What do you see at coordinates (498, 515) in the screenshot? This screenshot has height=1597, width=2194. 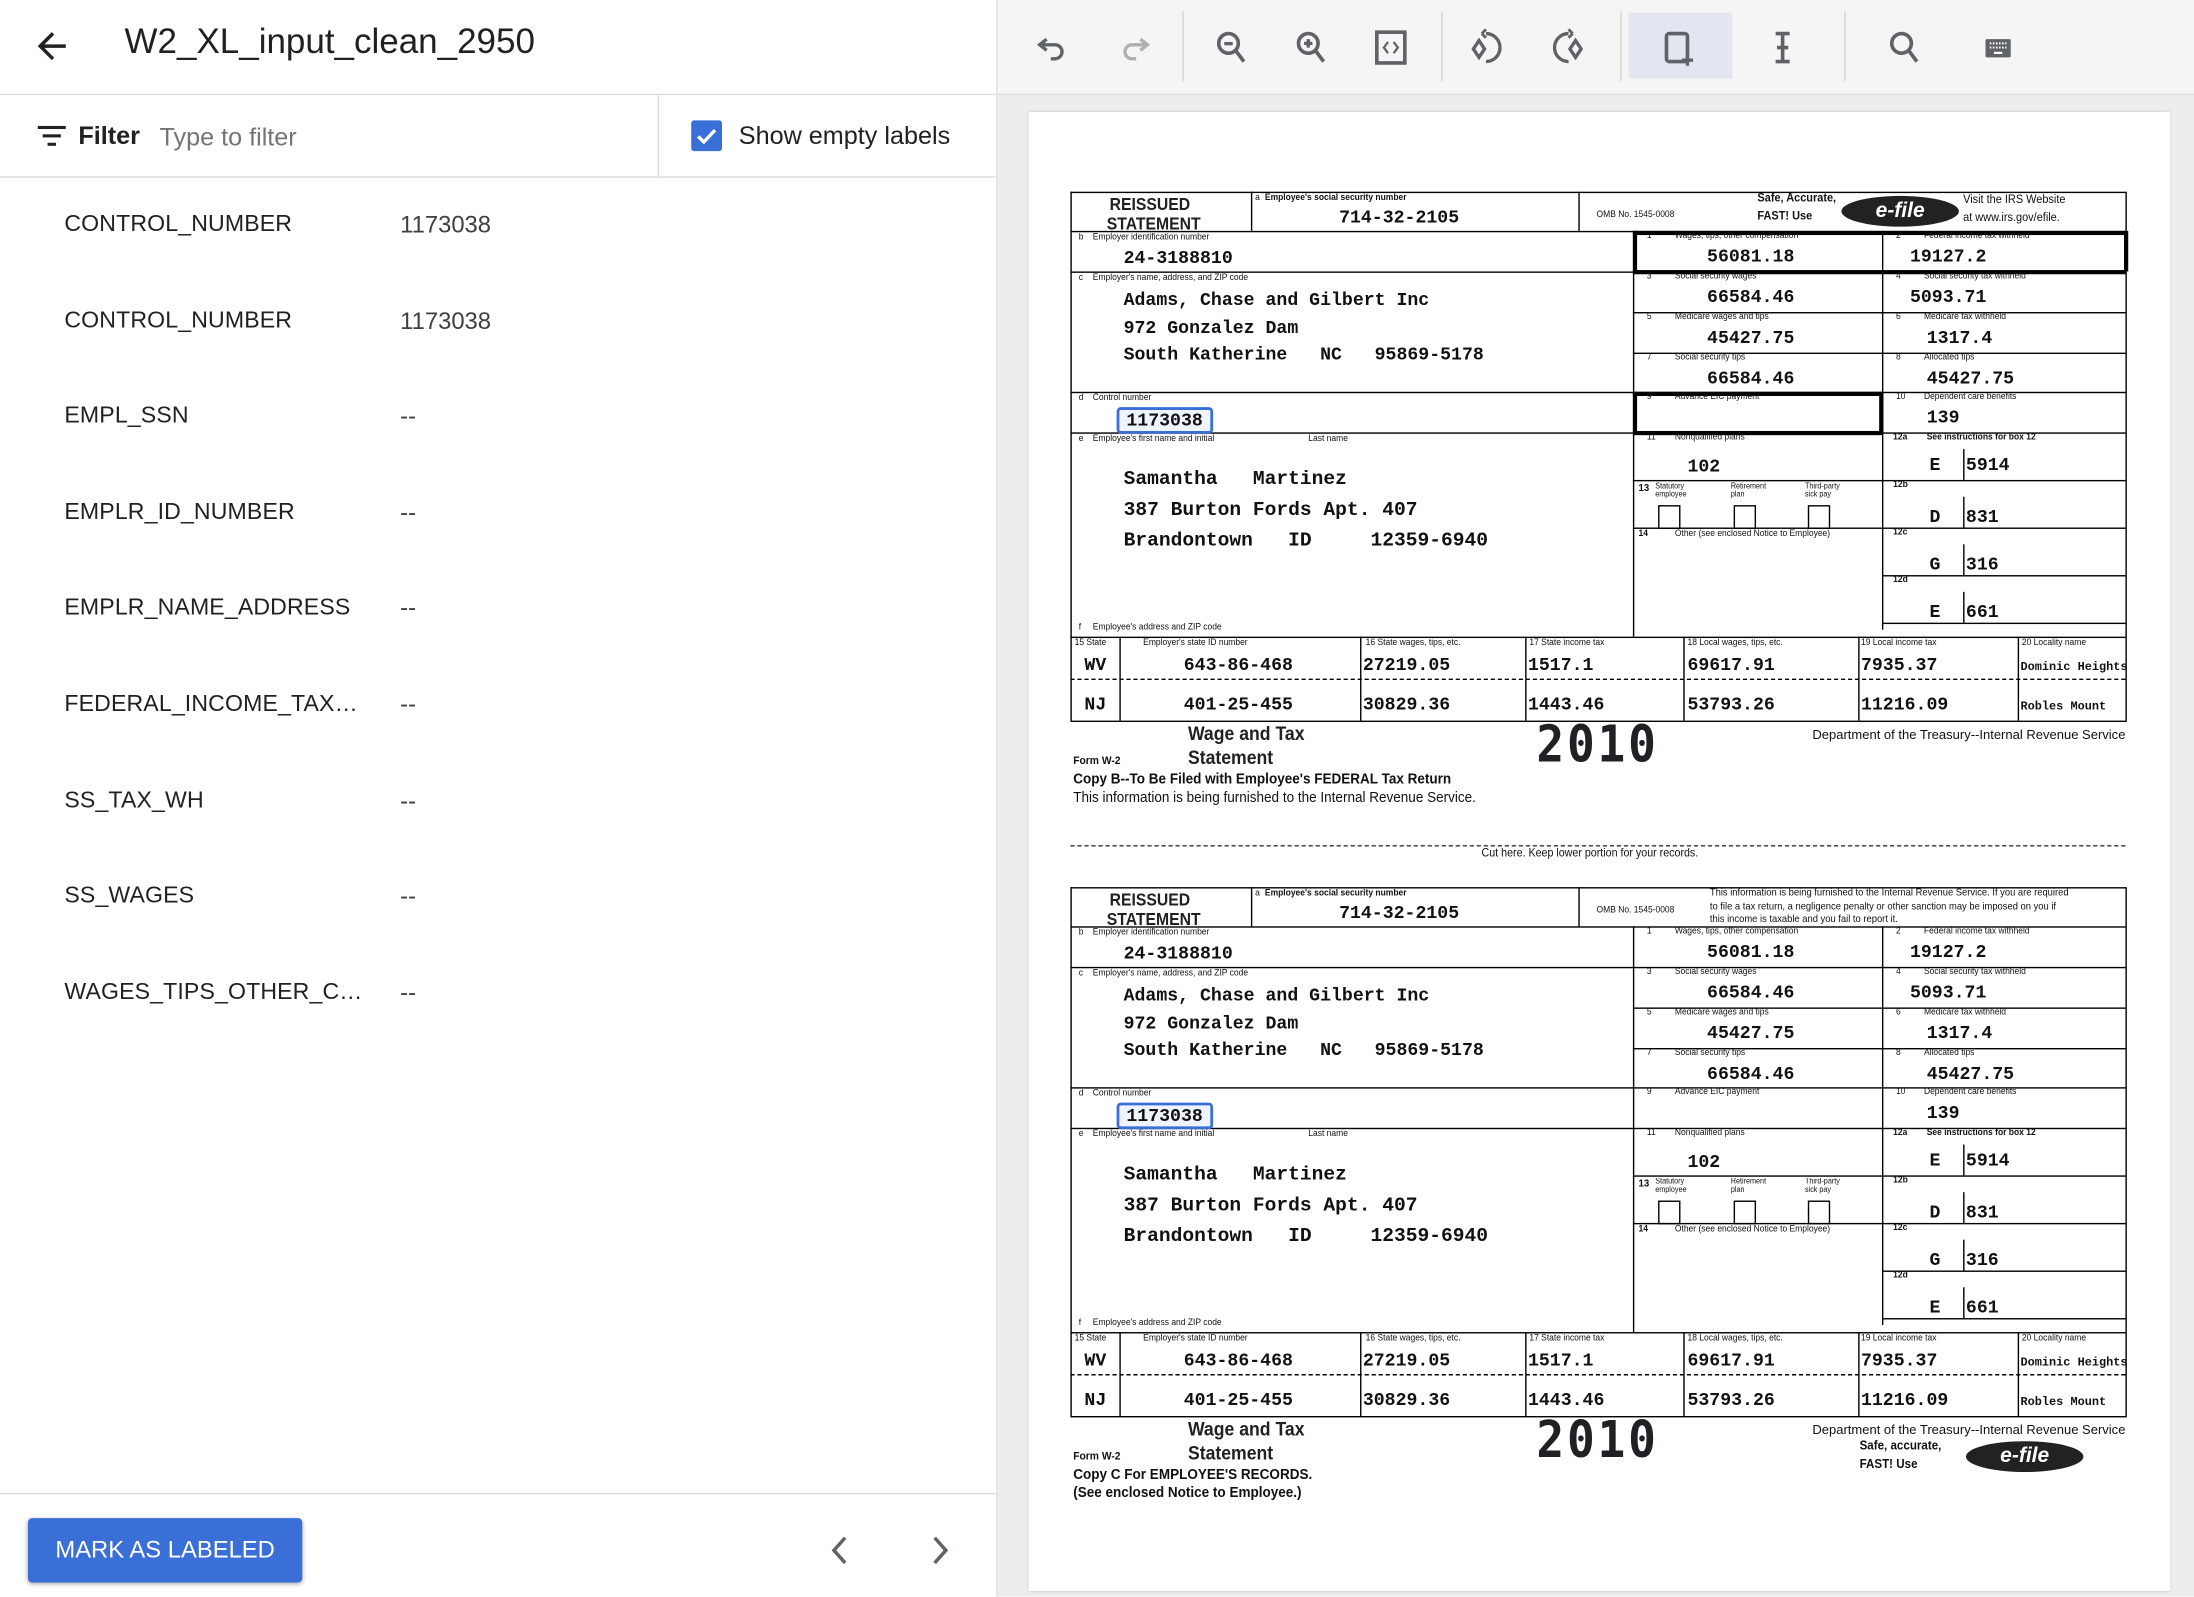 I see `label-row: EMPLR_ID_NUMBER --` at bounding box center [498, 515].